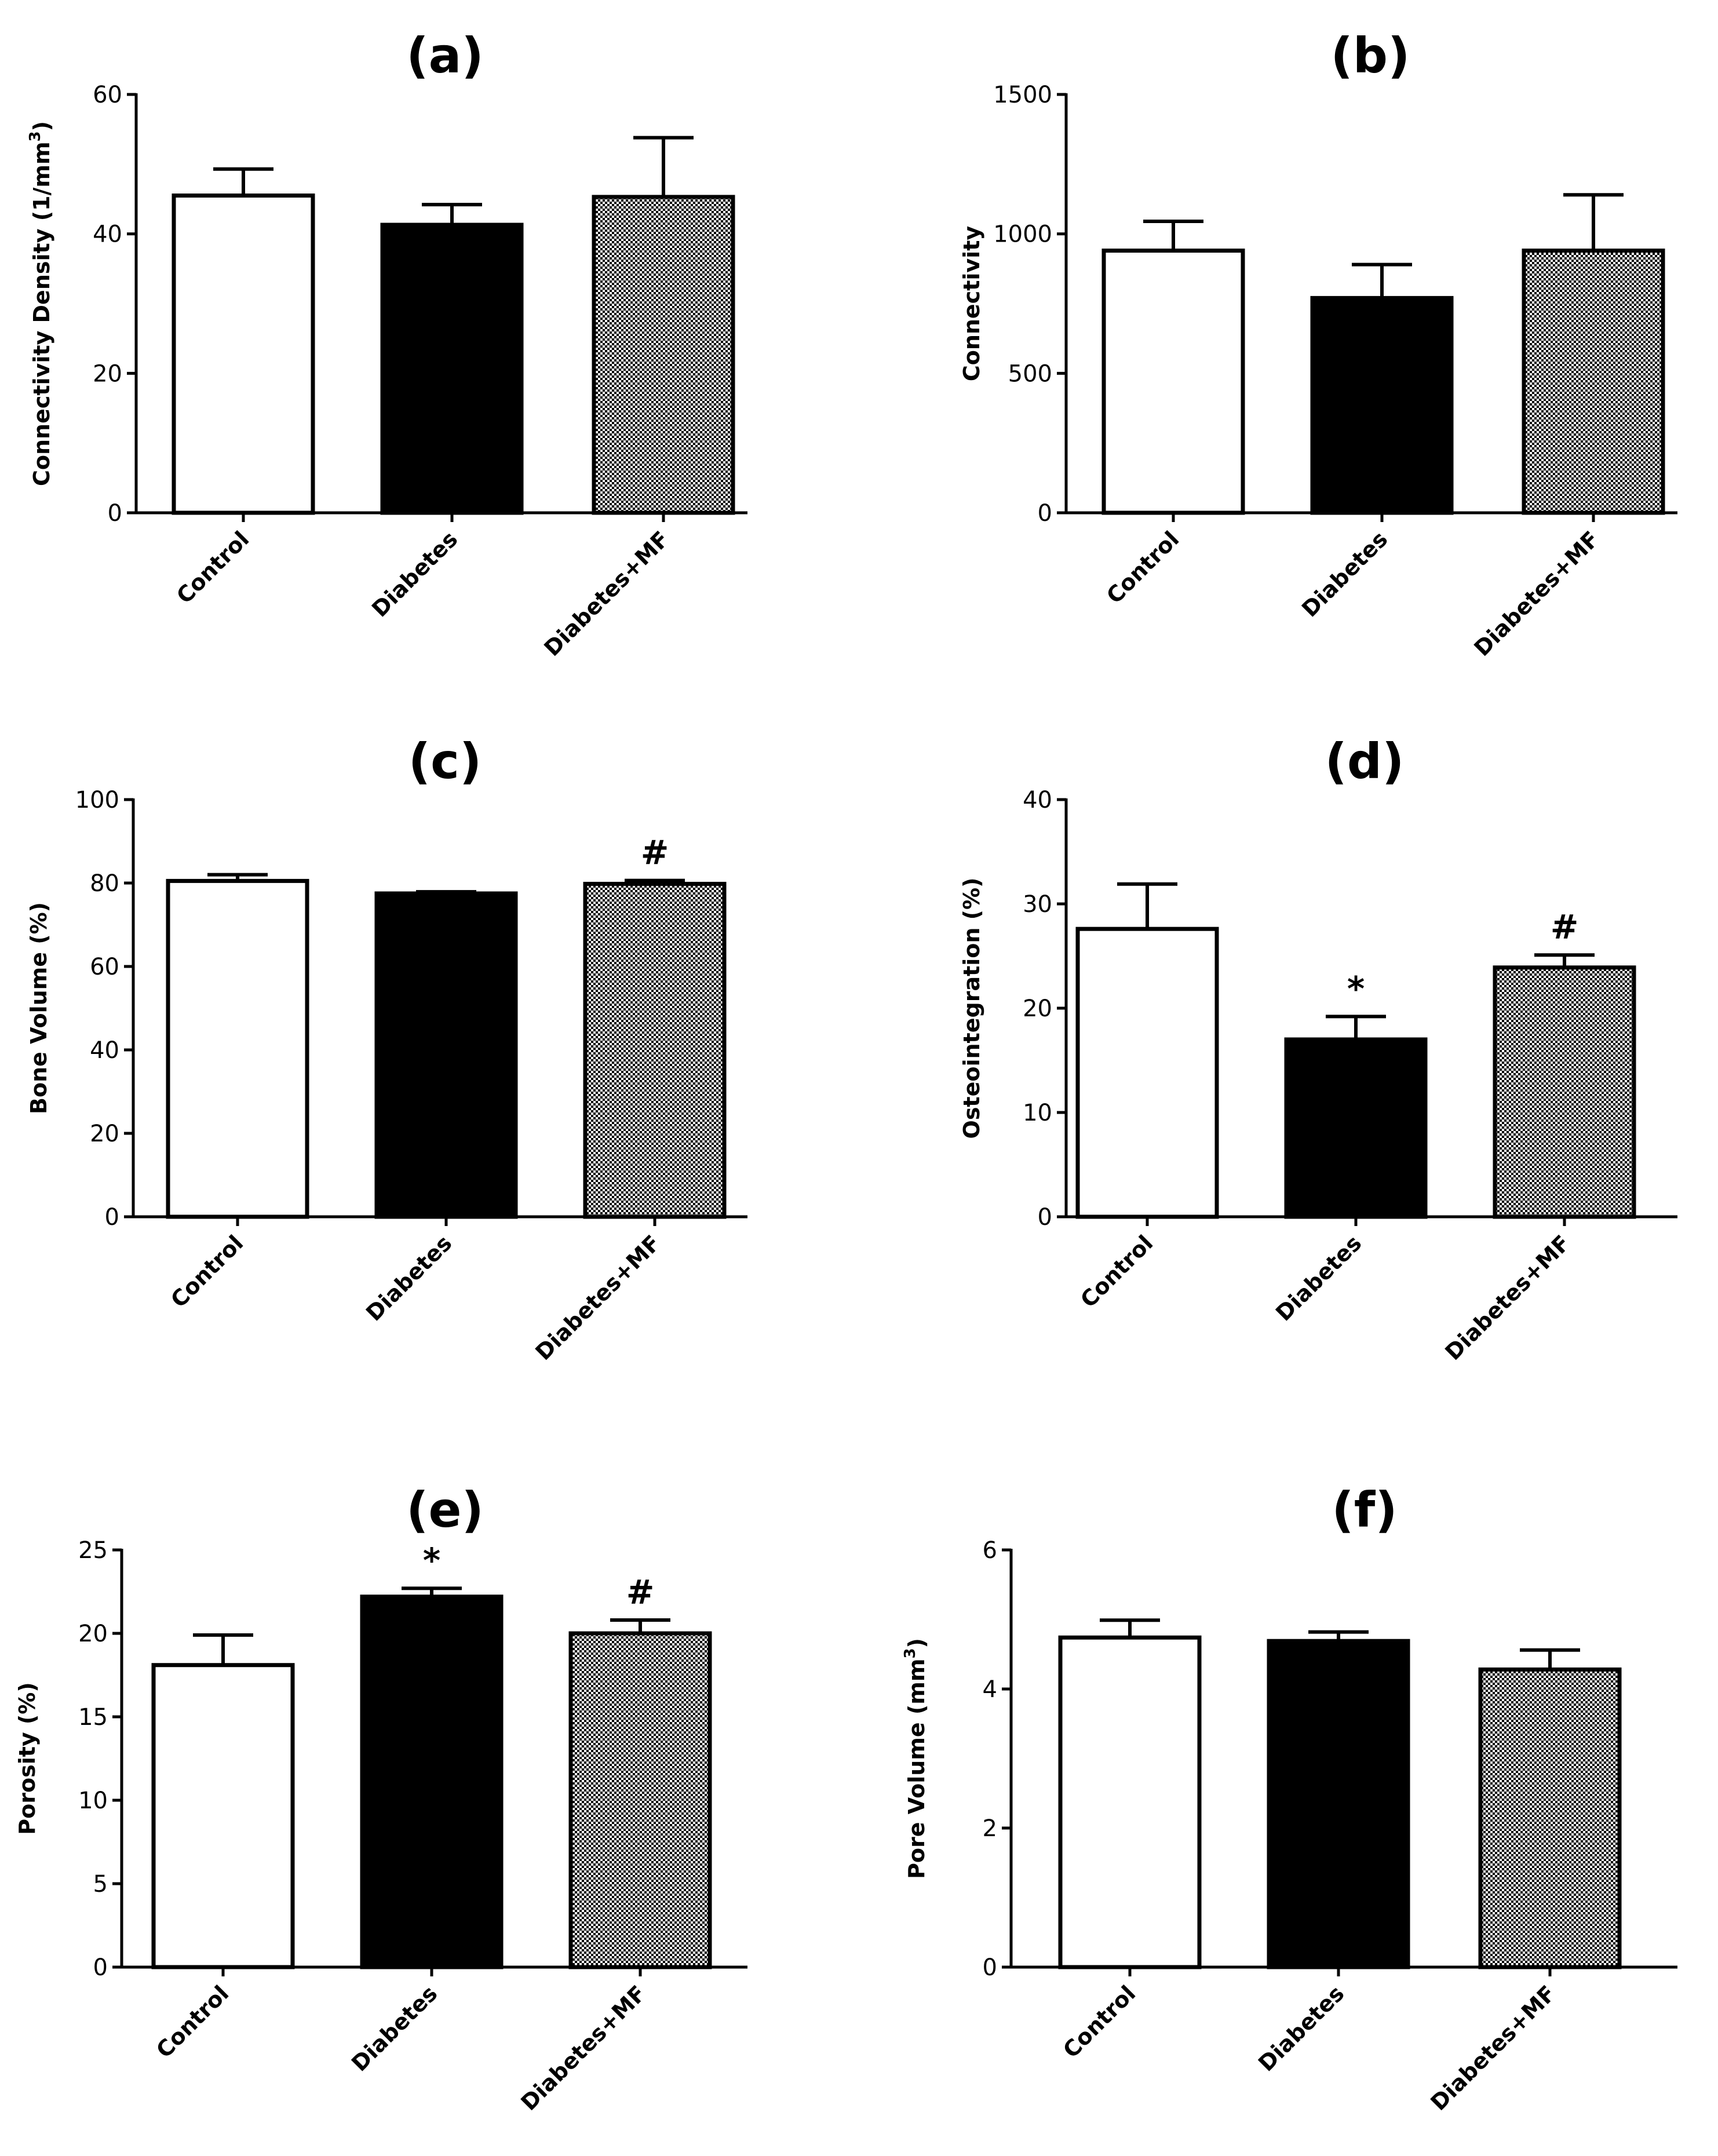  I want to click on chart-title: (e), so click(445, 1510).